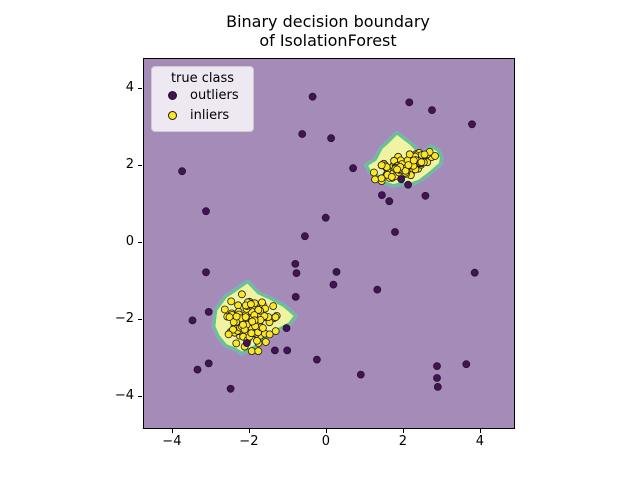  What do you see at coordinates (172, 441) in the screenshot?
I see `x-tick-label: −4` at bounding box center [172, 441].